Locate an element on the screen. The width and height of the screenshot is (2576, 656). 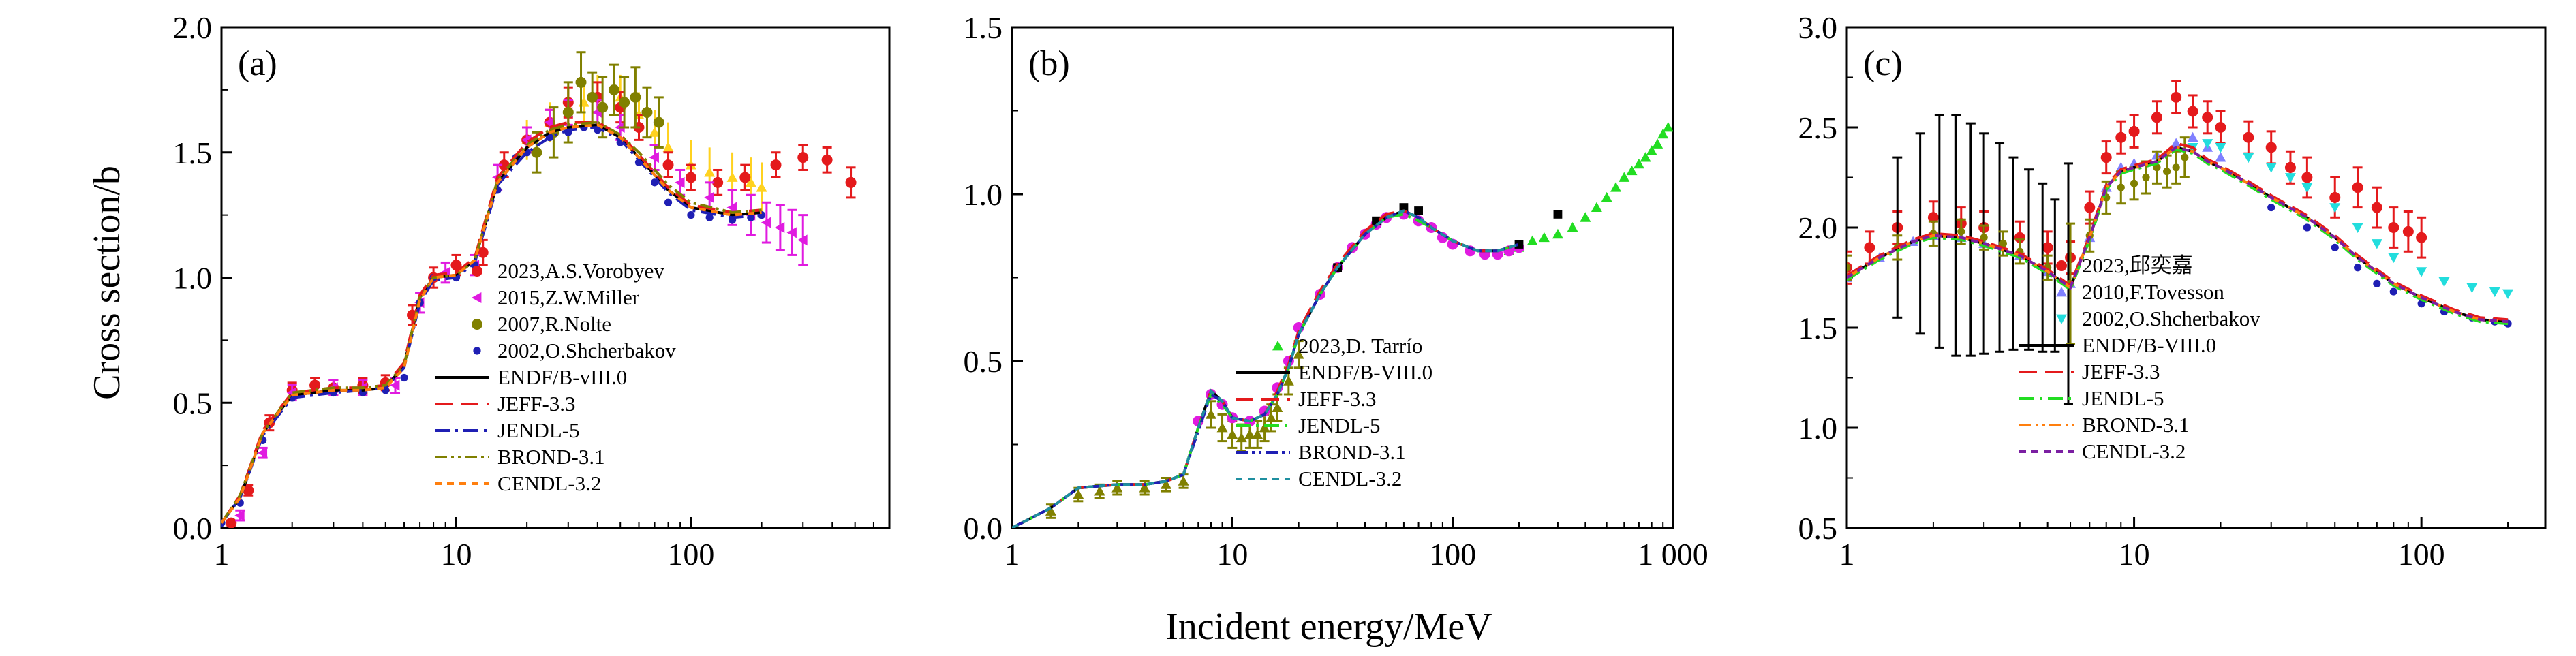
legend-3-entry-6-label: BROND-3.1 is located at coordinates (2136, 425).